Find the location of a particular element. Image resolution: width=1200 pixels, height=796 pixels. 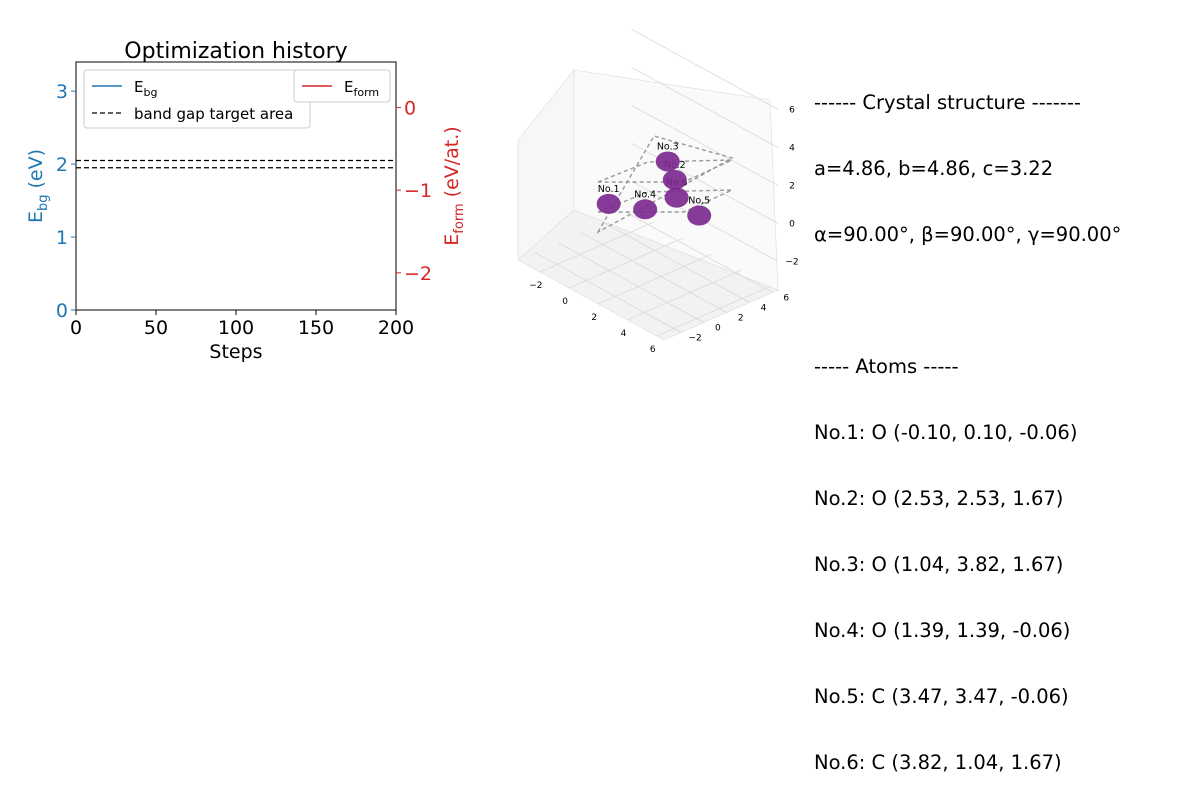

y3d-tick-label: 2 is located at coordinates (741, 319).